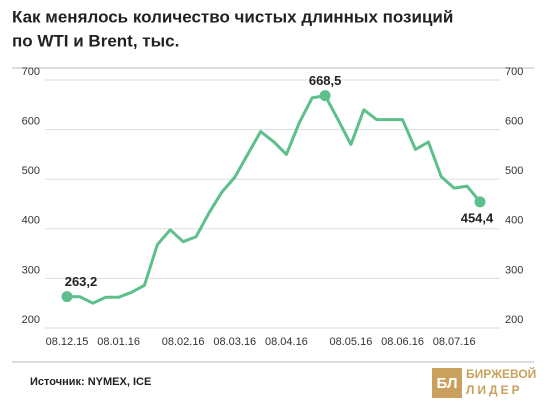 The height and width of the screenshot is (409, 546). Describe the element at coordinates (90, 382) in the screenshot. I see `source: Источник: NYMEX, ICE` at that location.